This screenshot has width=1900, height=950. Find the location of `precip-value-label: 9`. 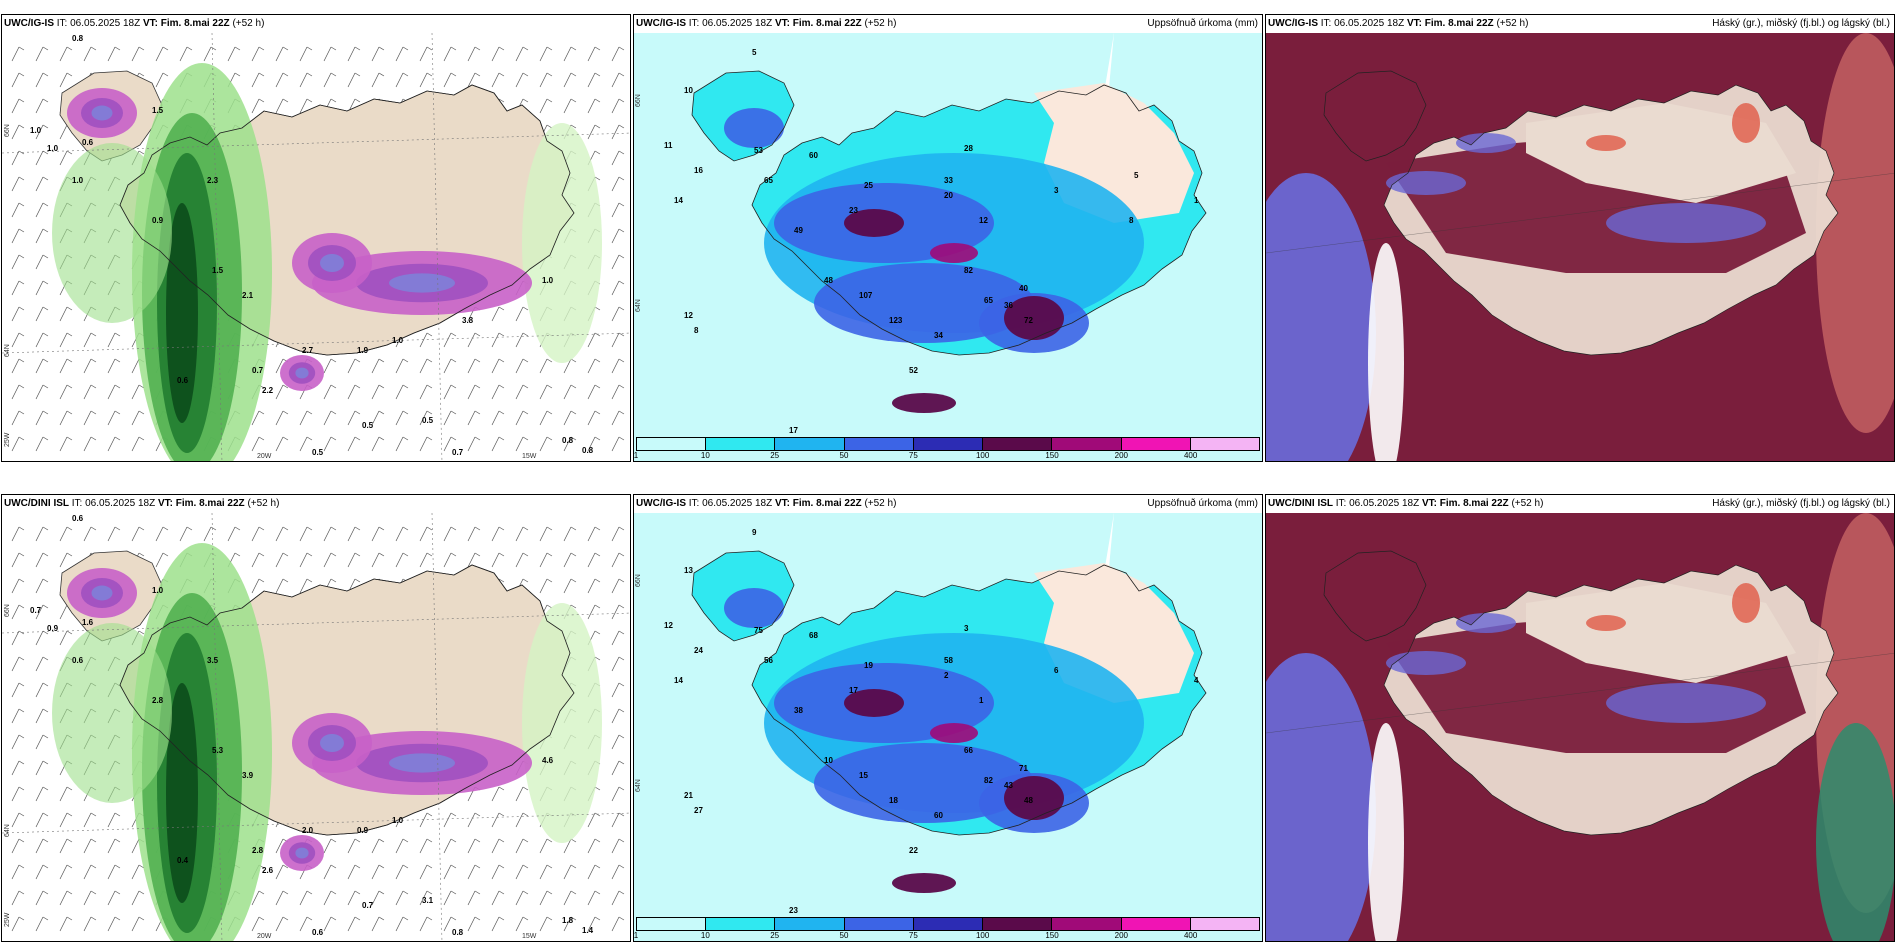

precip-value-label: 9 is located at coordinates (754, 532).